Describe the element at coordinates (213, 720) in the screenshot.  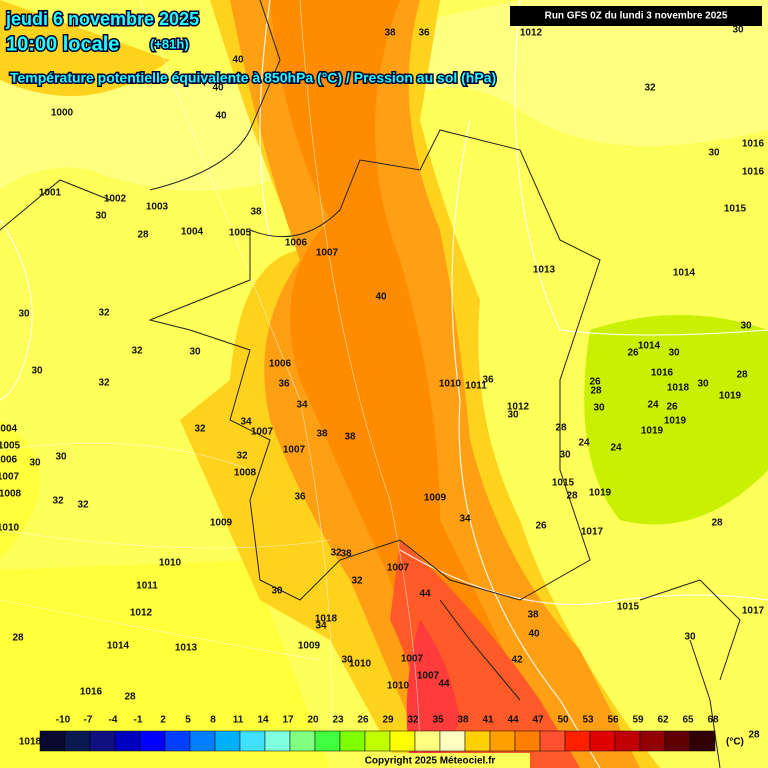
I see `colorbar-label: 8` at that location.